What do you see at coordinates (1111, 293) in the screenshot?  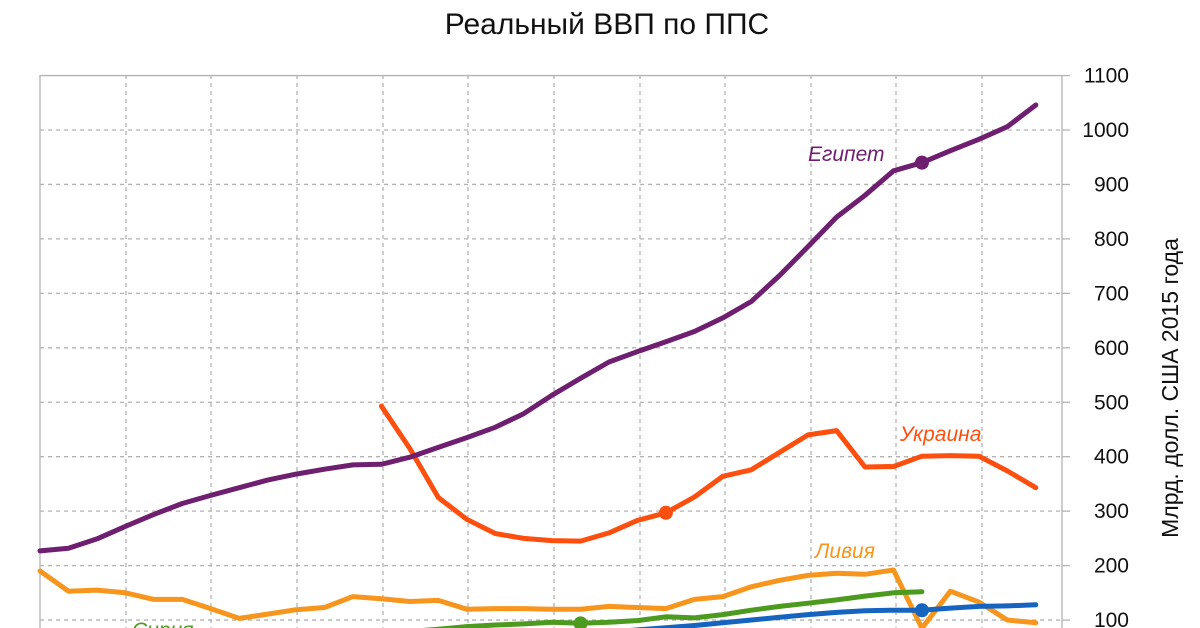 I see `y-tick-label: 700` at bounding box center [1111, 293].